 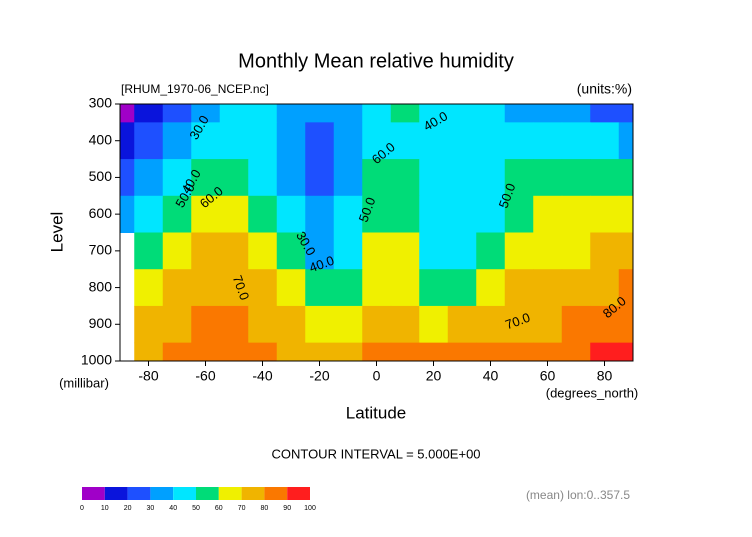 I want to click on x-tick-label: -20, so click(x=319, y=376).